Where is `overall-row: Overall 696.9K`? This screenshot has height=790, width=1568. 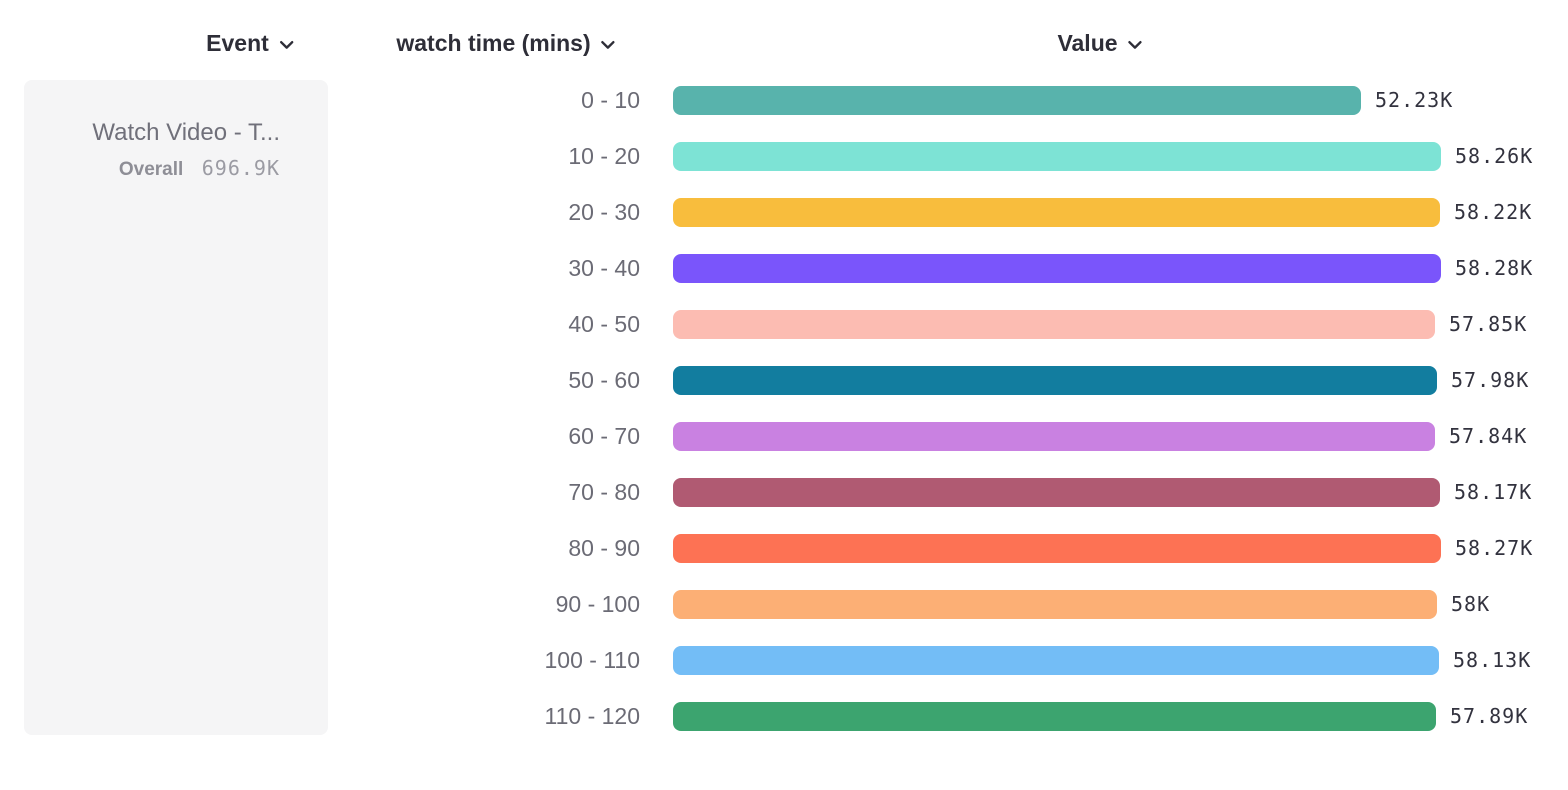
overall-row: Overall 696.9K is located at coordinates (186, 168).